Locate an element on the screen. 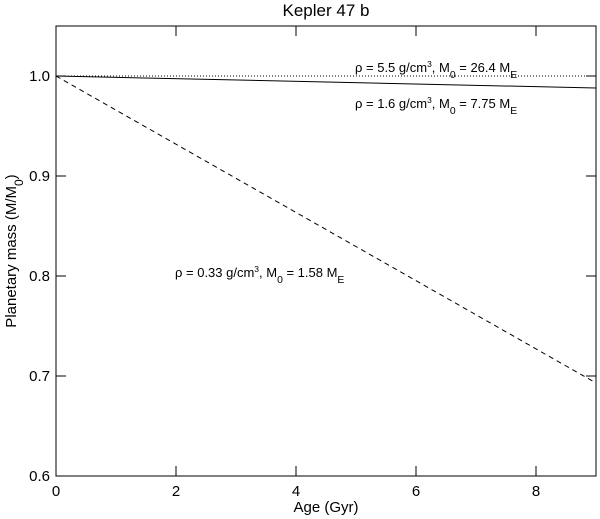 The width and height of the screenshot is (600, 519). annotation: ρ = 5.5 g/cm3, M0 = 26.4 ME is located at coordinates (436, 70).